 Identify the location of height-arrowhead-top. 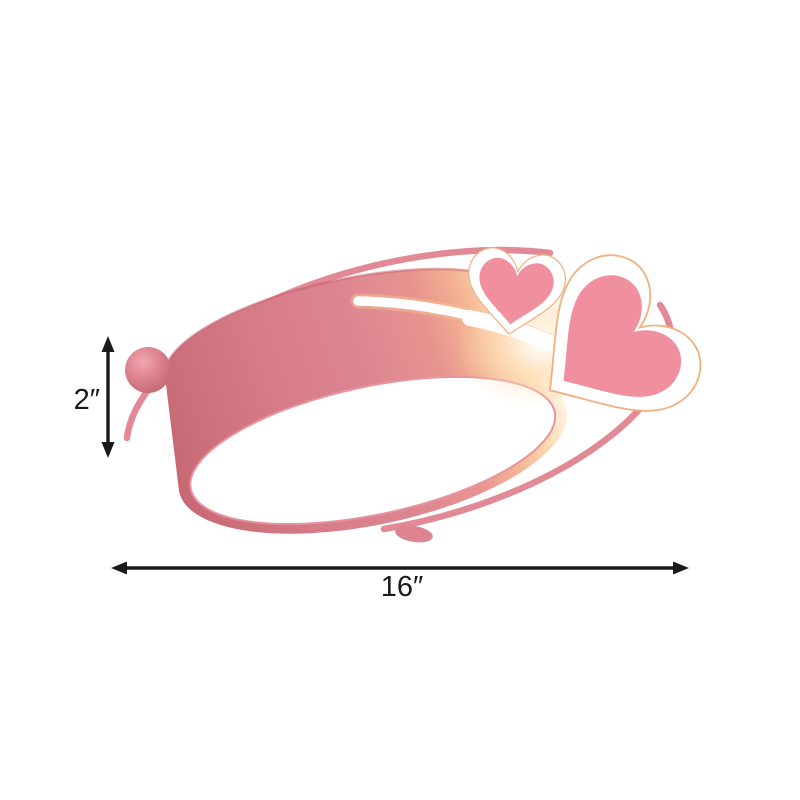
(108, 344).